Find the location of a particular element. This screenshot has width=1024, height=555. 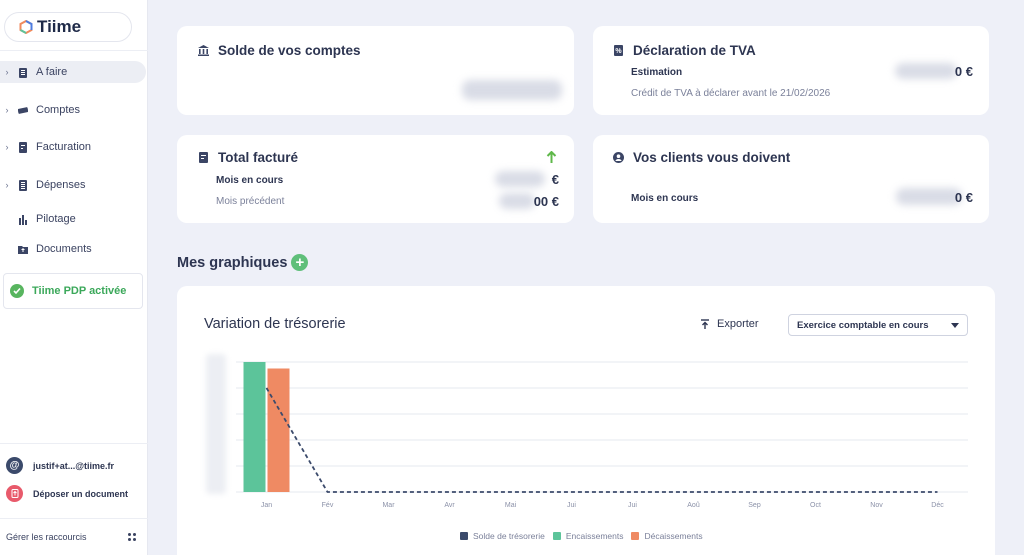

trend-up-arrow-icon is located at coordinates (551, 157).